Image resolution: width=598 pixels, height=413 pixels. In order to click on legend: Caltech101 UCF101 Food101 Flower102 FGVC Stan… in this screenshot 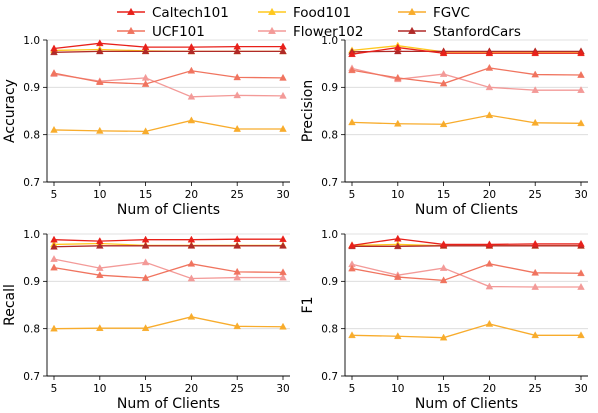, I will do `click(319, 22)`.